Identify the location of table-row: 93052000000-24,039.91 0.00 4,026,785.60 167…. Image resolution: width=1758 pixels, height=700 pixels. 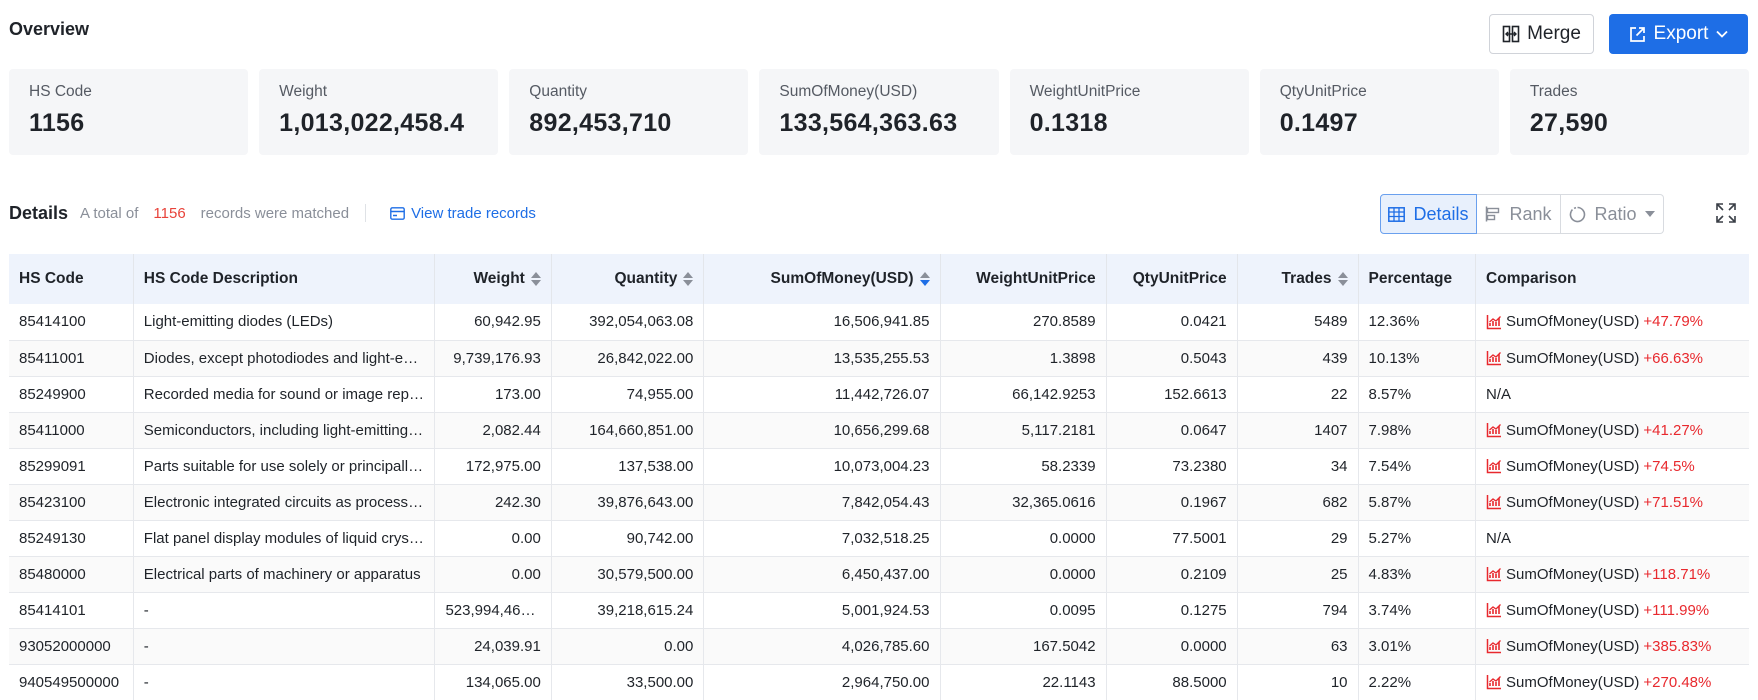
(879, 646).